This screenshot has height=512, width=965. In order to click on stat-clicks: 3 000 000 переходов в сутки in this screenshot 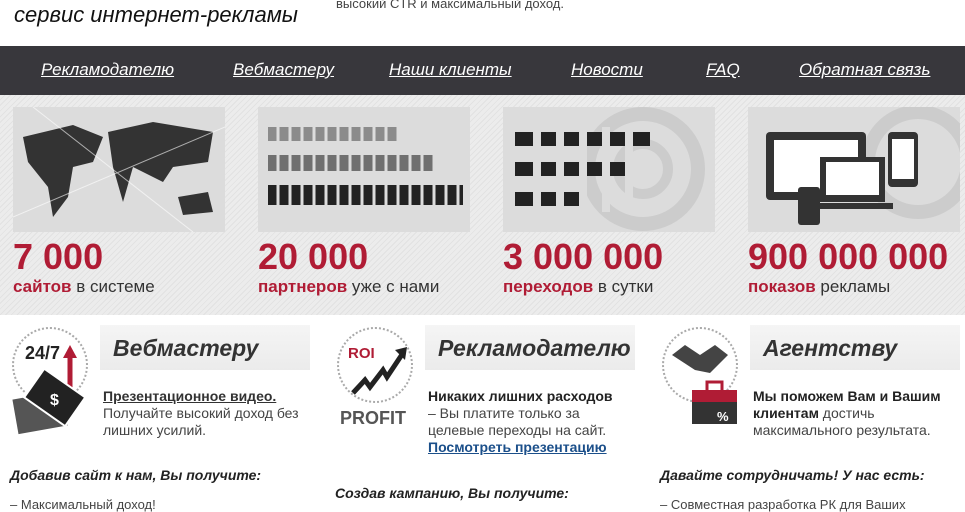, I will do `click(609, 202)`.